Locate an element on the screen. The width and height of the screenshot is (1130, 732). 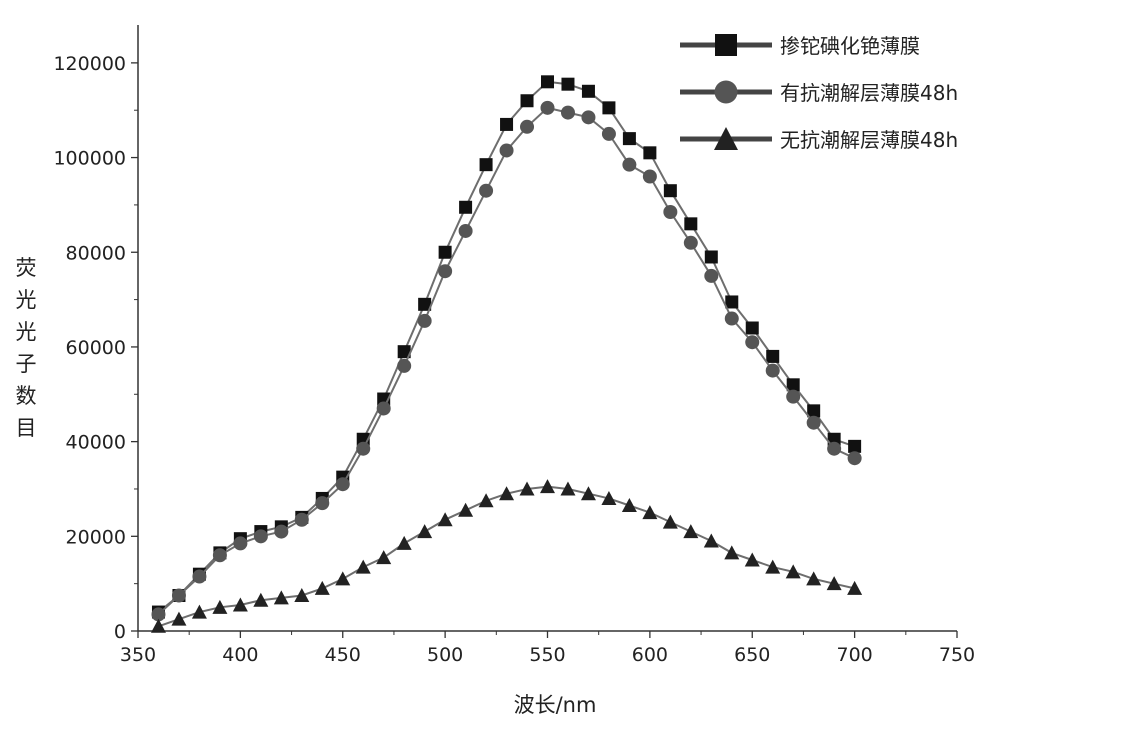
legend-label: 无抗潮解层薄膜48h is located at coordinates (869, 140).